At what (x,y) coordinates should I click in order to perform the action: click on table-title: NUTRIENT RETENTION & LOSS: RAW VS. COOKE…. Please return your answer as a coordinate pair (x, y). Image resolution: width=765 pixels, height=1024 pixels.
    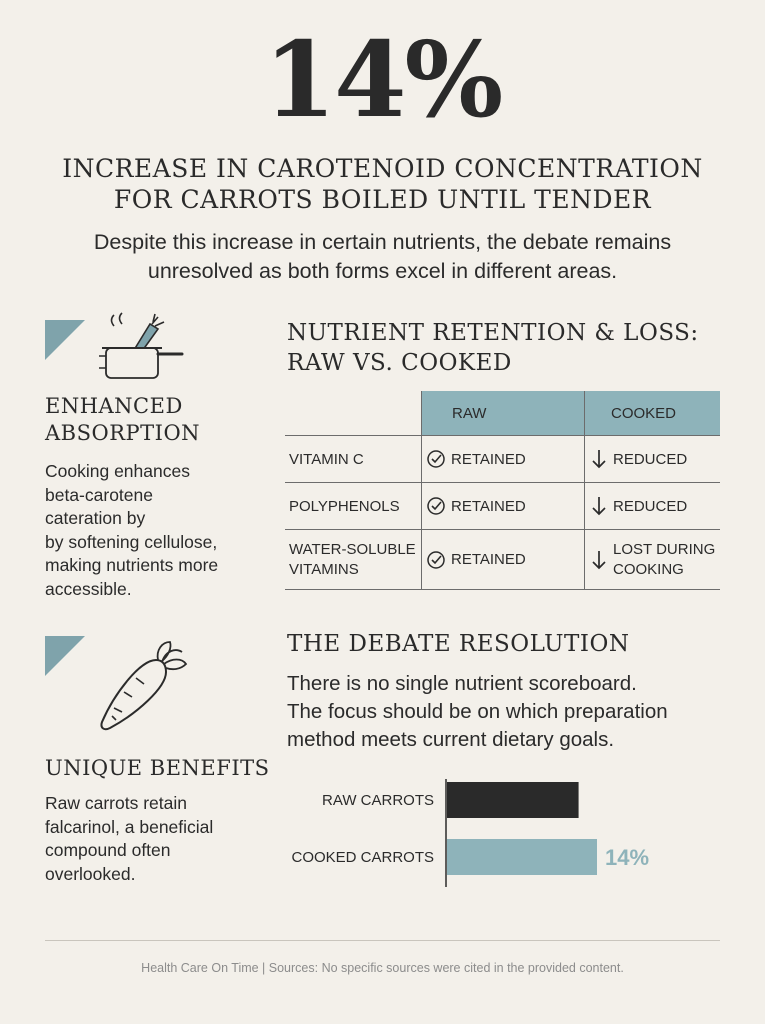
    Looking at the image, I should click on (493, 348).